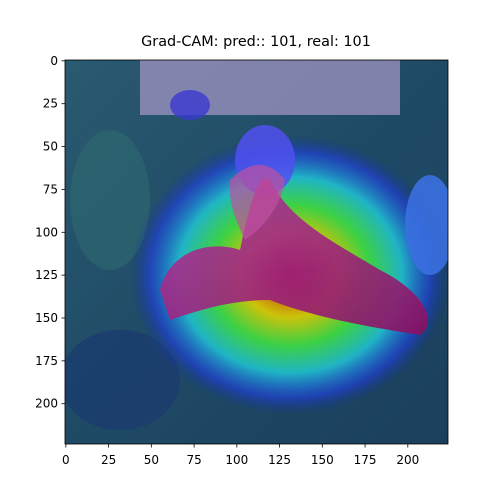  Describe the element at coordinates (50, 189) in the screenshot. I see `y-tick-label: 75` at that location.